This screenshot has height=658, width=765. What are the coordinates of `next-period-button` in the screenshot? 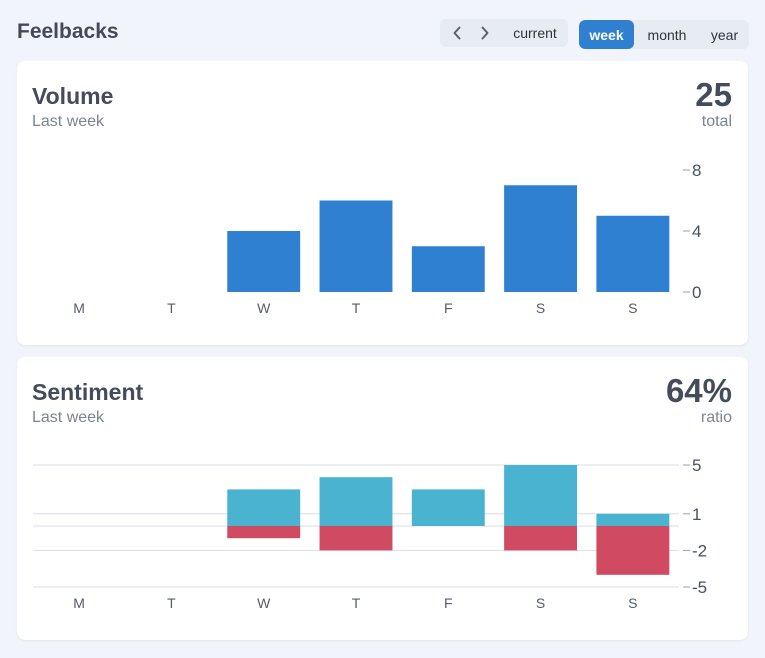 It's located at (485, 33).